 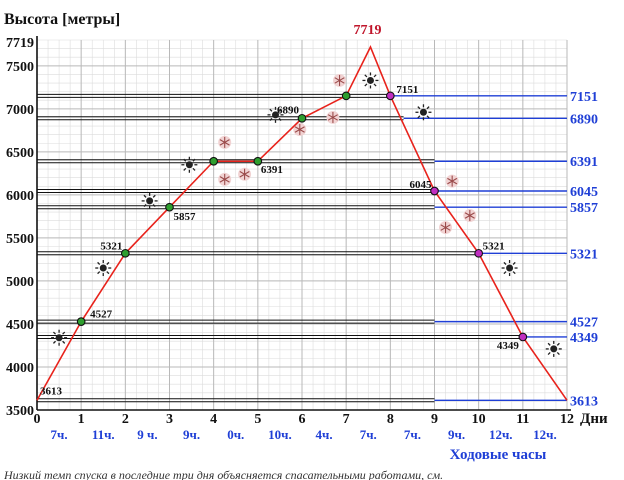 What do you see at coordinates (584, 401) in the screenshot?
I see `right-axis-label: 3613` at bounding box center [584, 401].